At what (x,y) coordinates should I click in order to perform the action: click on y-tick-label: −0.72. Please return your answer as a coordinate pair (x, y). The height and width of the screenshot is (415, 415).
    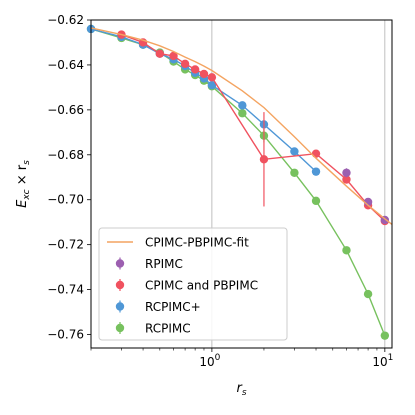
    Looking at the image, I should click on (65, 245).